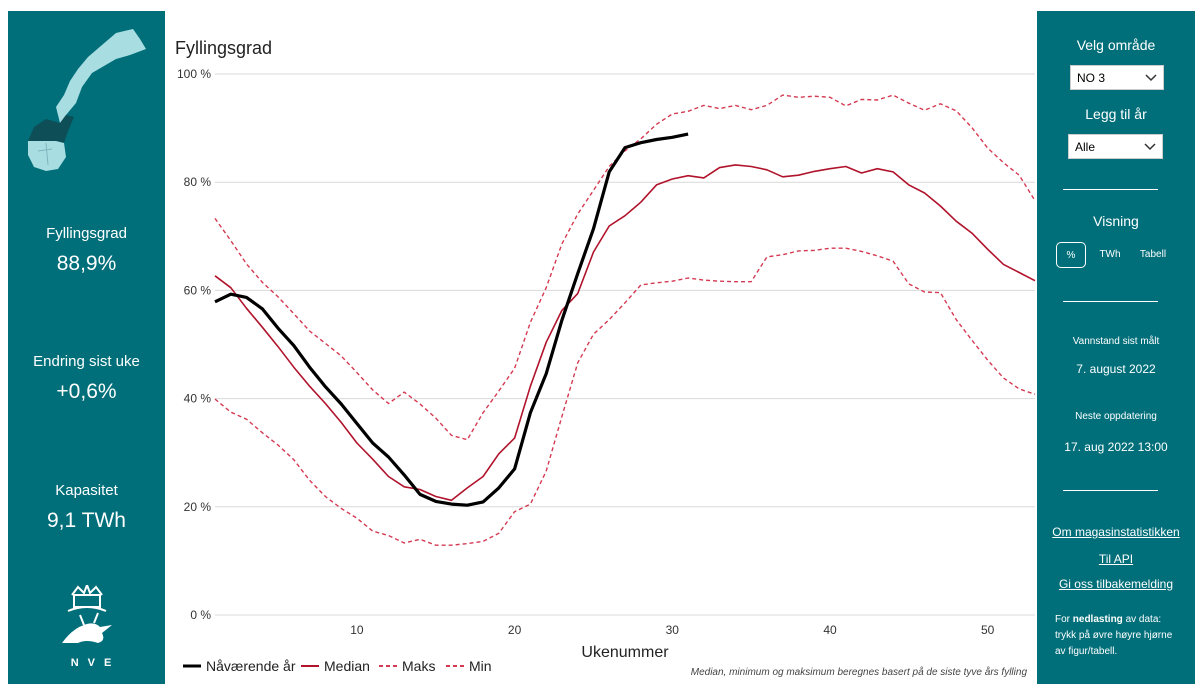 The height and width of the screenshot is (691, 1200). Describe the element at coordinates (198, 290) in the screenshot. I see `y-tick-label: 60 %` at that location.